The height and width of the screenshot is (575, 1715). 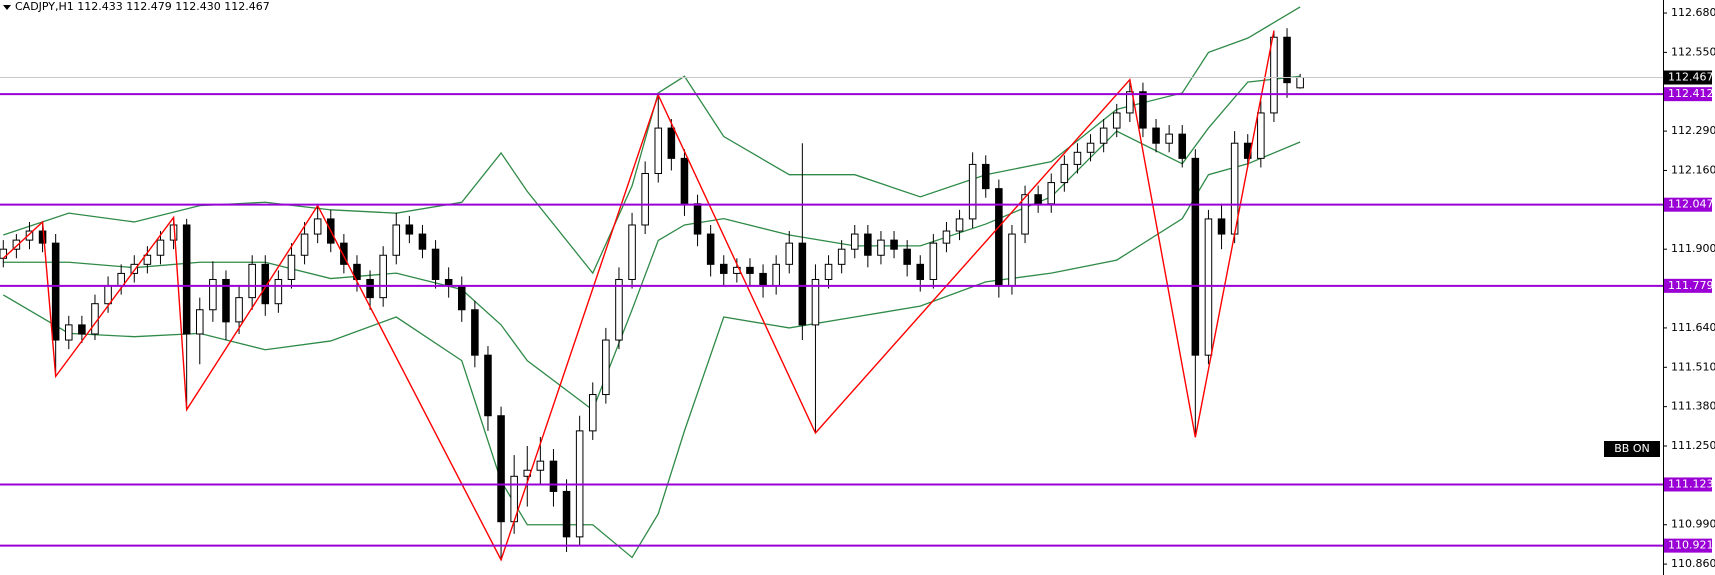 I want to click on y-tick-label: 112.290, so click(x=1693, y=130).